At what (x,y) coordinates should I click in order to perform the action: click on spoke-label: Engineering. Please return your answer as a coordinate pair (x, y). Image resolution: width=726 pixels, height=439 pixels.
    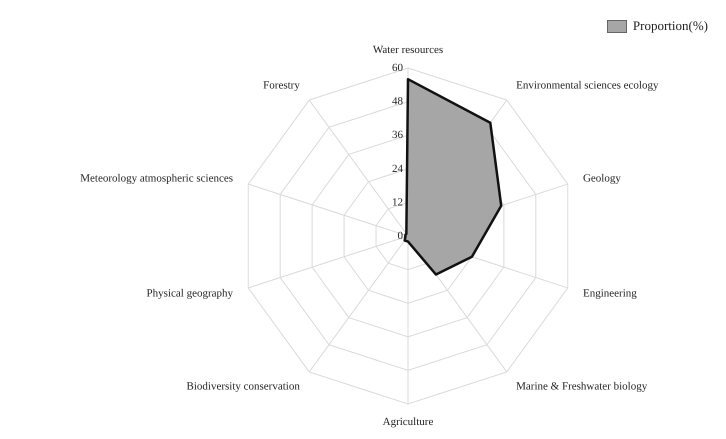
    Looking at the image, I should click on (610, 293).